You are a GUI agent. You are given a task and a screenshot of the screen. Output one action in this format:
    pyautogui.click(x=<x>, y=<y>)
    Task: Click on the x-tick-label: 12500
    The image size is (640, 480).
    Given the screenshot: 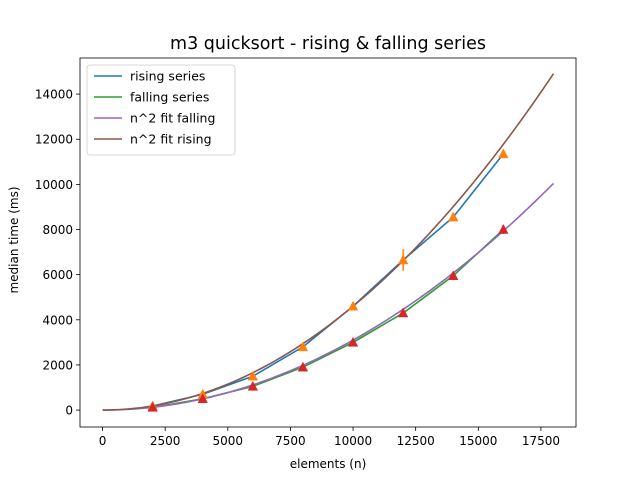 What is the action you would take?
    pyautogui.click(x=416, y=441)
    